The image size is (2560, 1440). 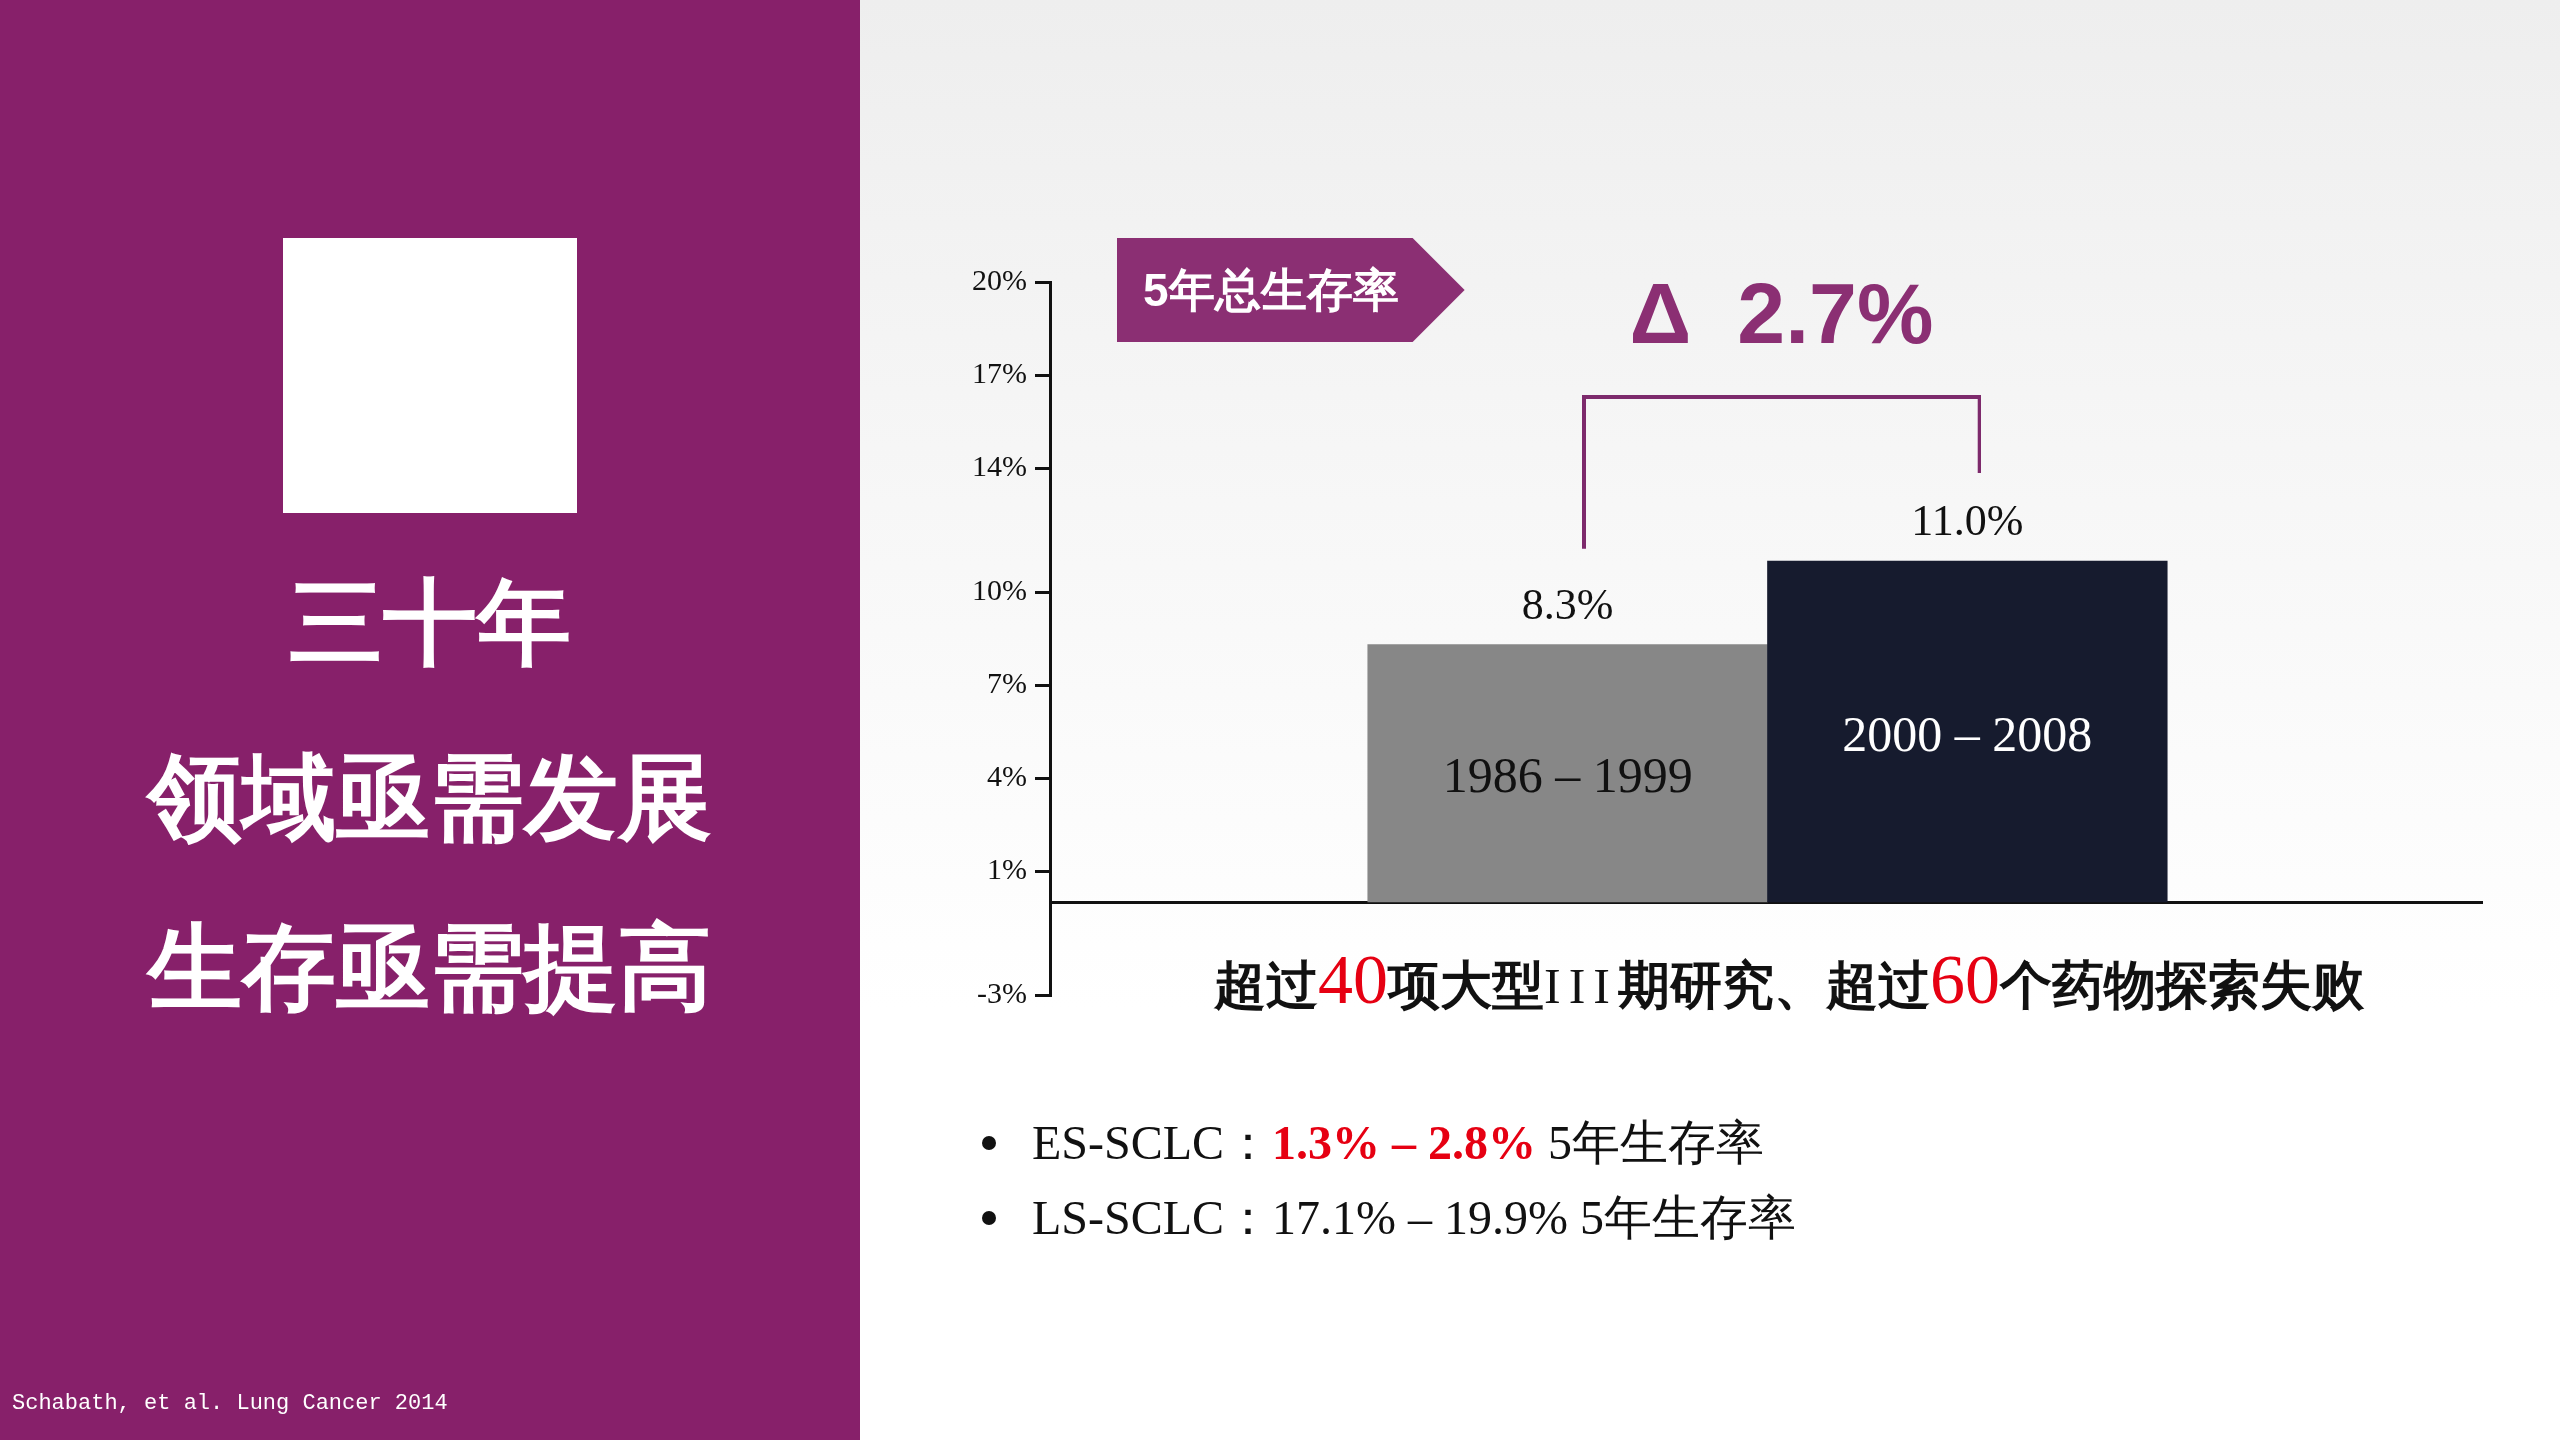 What do you see at coordinates (1567, 775) in the screenshot?
I see `x-tick-label: 1986 – 1999` at bounding box center [1567, 775].